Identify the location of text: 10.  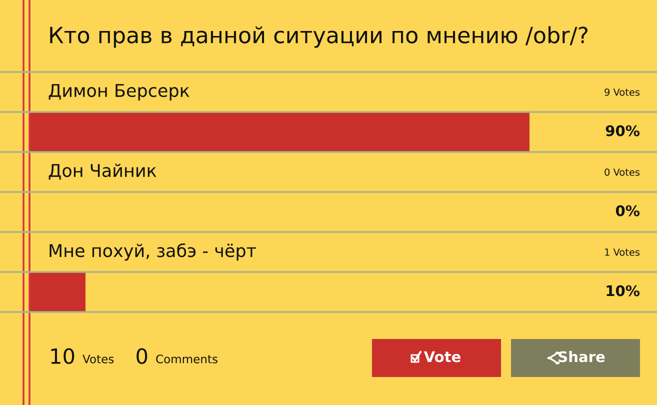
(62, 356).